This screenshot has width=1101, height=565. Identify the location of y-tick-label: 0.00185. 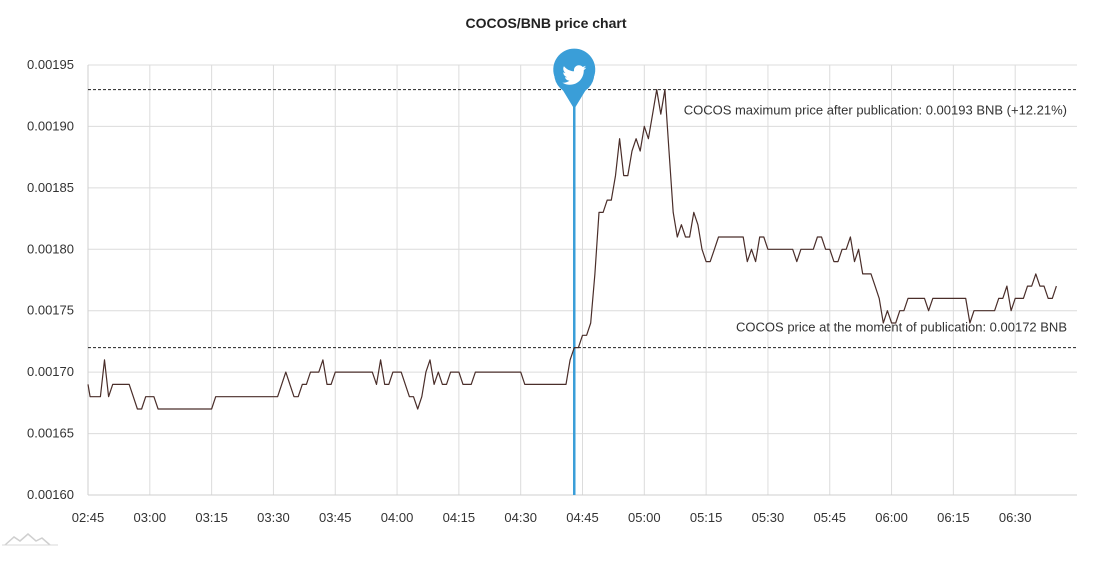
(50, 187).